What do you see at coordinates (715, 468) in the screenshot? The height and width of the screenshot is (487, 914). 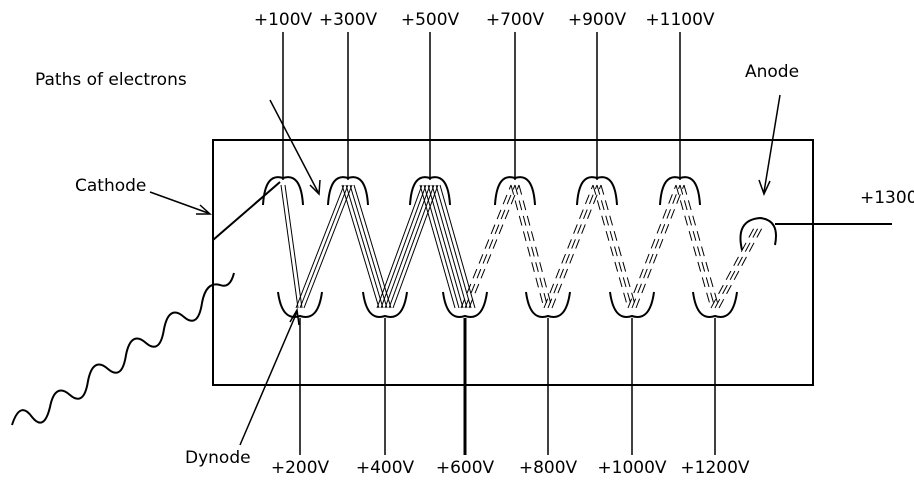 I see `voltage-label: +1200V` at bounding box center [715, 468].